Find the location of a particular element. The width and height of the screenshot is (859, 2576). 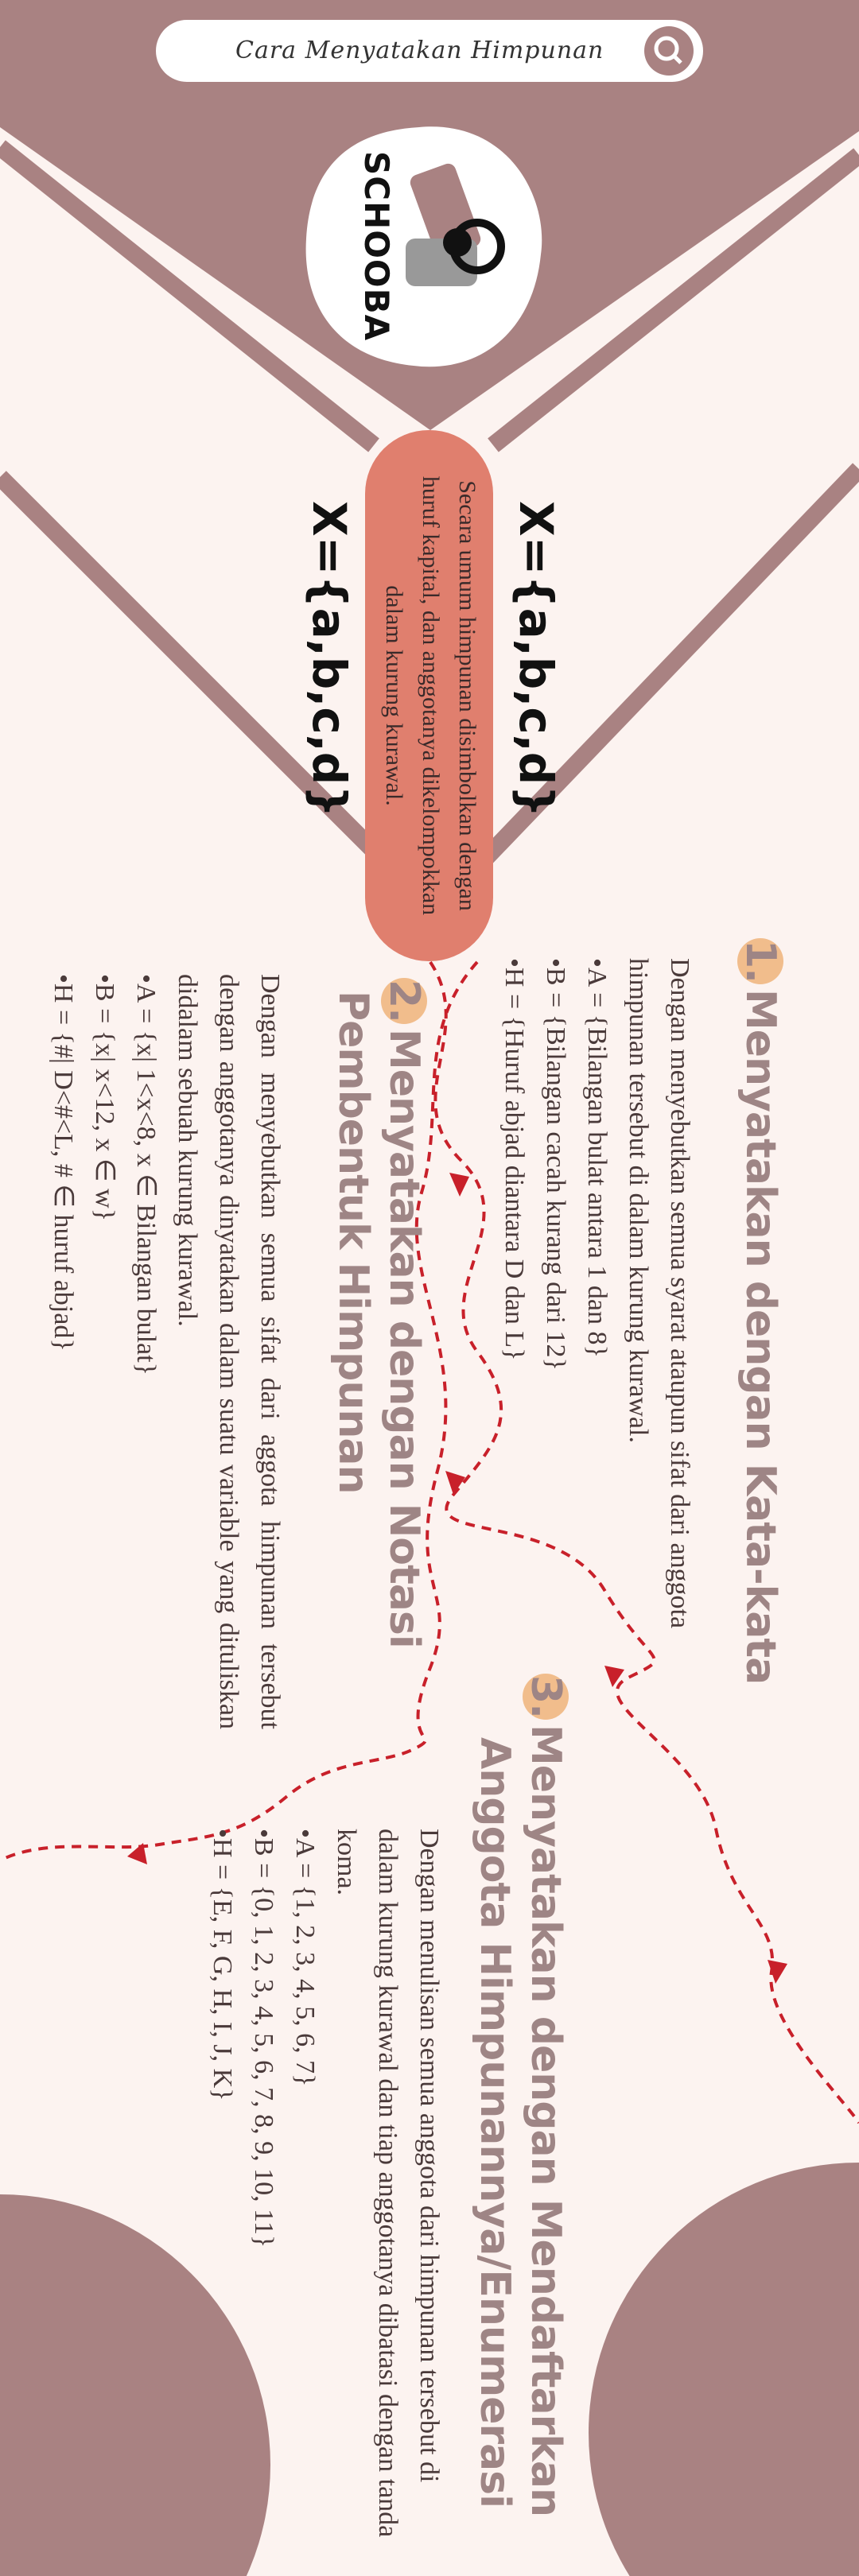

corner-blob is located at coordinates (724, 2369).